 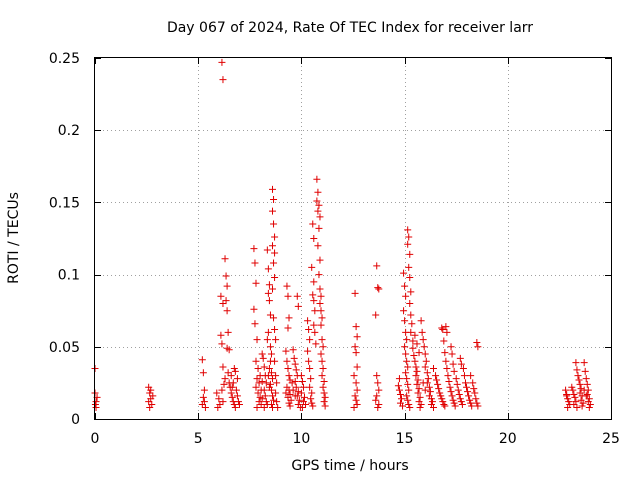 I want to click on x-tick-label: 15, so click(x=405, y=439).